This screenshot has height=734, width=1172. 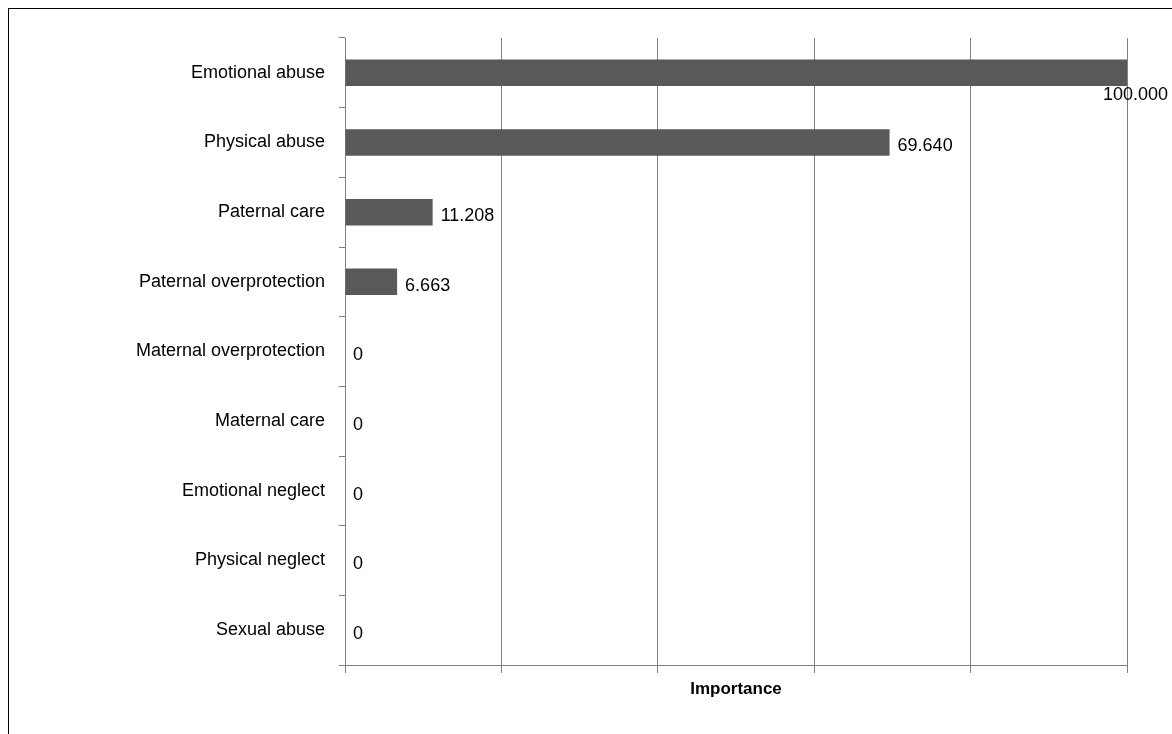 What do you see at coordinates (270, 629) in the screenshot?
I see `y-tick-label: Sexual abuse` at bounding box center [270, 629].